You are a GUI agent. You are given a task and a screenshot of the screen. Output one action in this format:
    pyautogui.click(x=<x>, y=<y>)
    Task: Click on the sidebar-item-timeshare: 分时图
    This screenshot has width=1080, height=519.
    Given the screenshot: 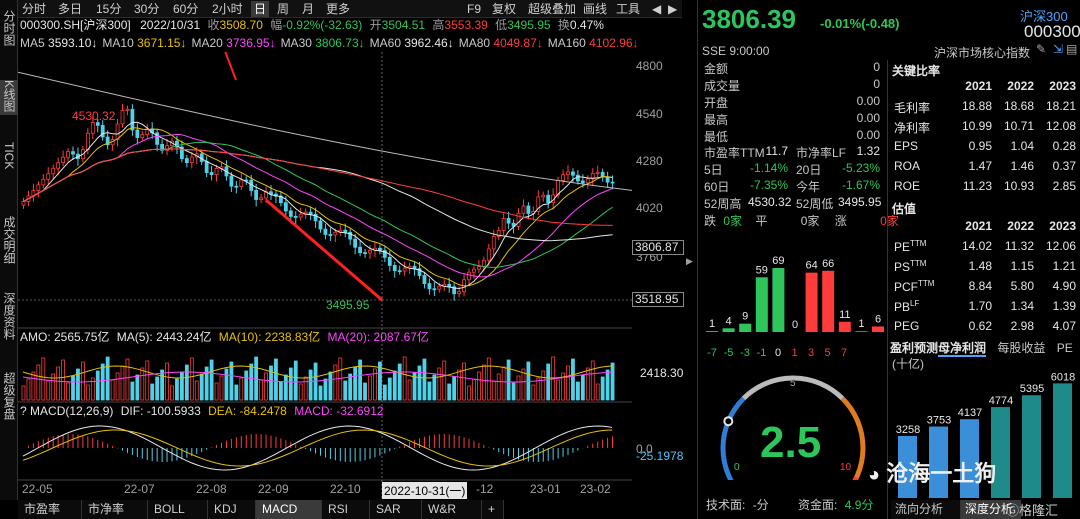 What is the action you would take?
    pyautogui.click(x=9, y=29)
    